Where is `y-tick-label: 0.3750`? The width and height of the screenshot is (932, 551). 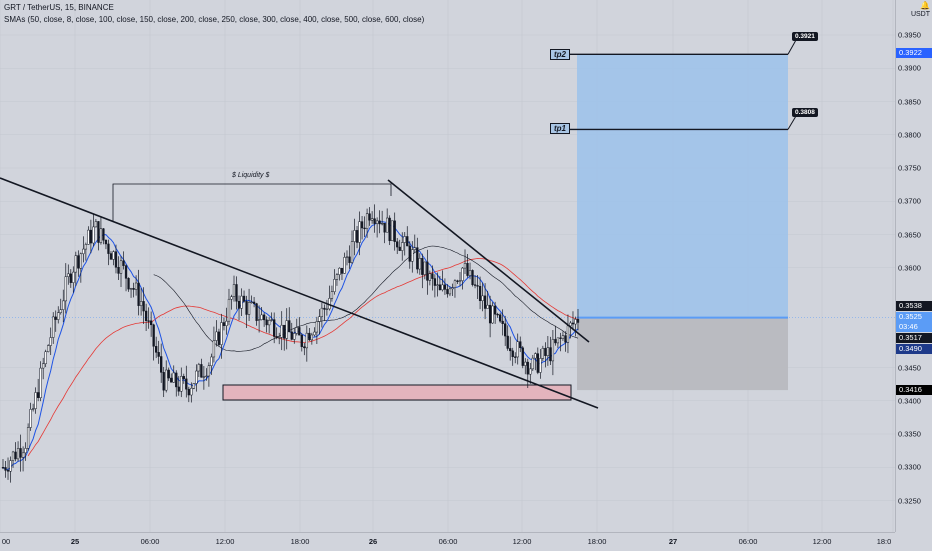
y-tick-label: 0.3750 is located at coordinates (909, 168).